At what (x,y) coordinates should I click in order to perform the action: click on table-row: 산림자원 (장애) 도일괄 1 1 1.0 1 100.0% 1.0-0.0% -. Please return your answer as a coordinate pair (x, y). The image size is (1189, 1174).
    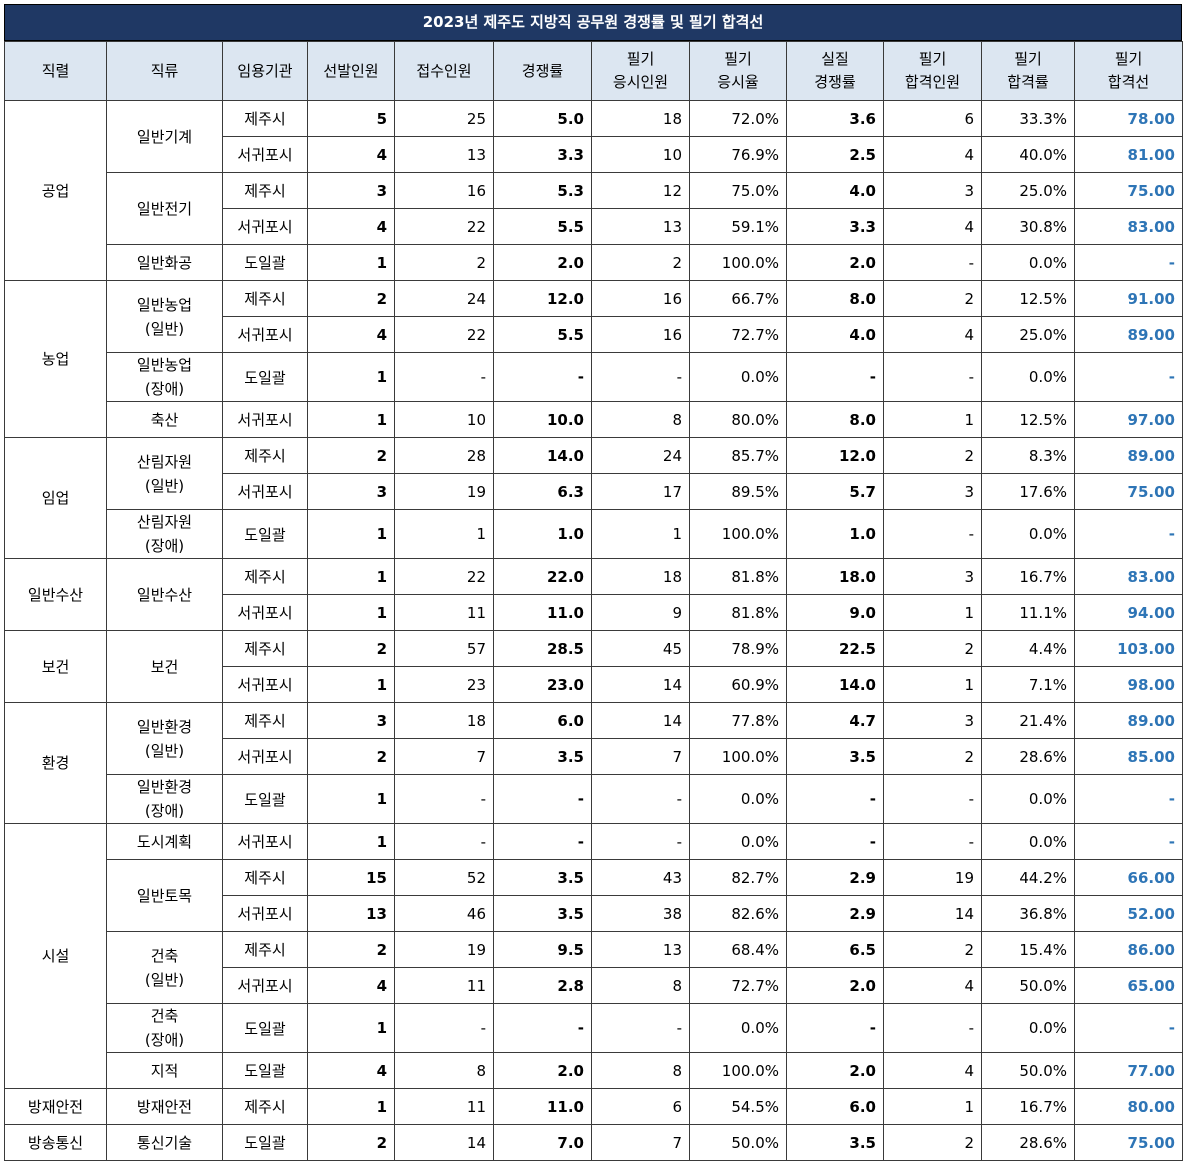
    Looking at the image, I should click on (594, 534).